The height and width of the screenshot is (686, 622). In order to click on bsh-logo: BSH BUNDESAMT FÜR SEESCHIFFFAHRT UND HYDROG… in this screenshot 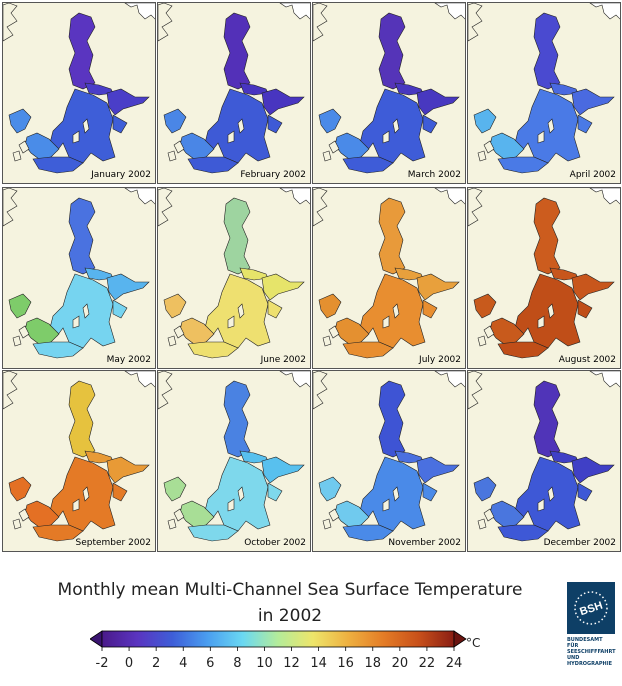, I will do `click(591, 629)`.